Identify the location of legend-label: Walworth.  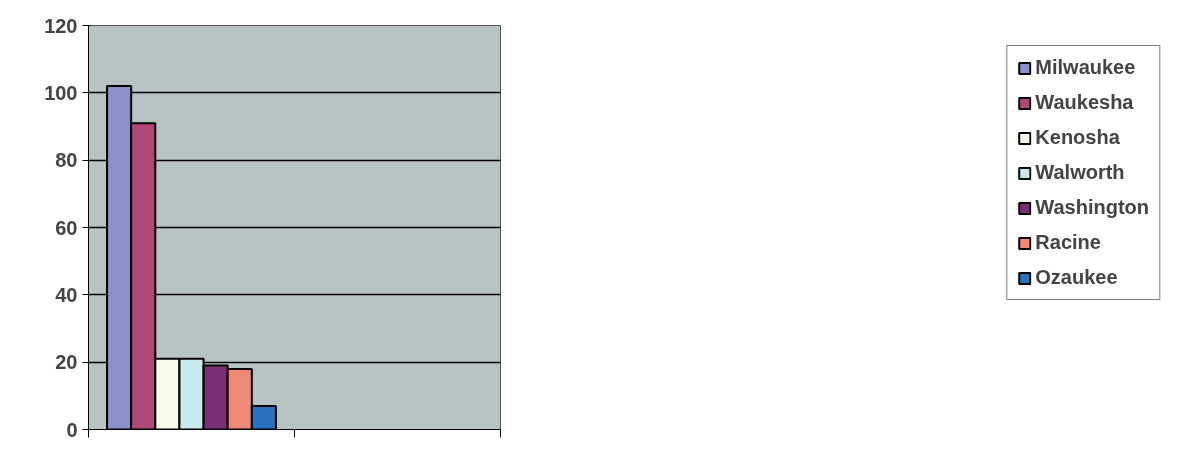
(1080, 172).